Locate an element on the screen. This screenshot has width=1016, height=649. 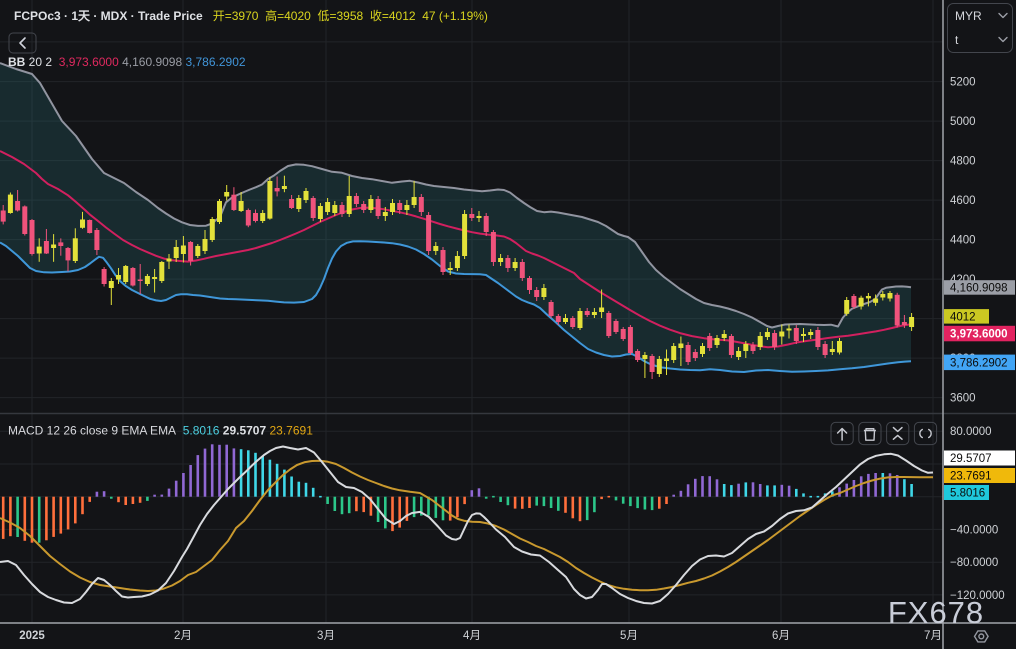
svg-text: 4600 is located at coordinates (963, 201).